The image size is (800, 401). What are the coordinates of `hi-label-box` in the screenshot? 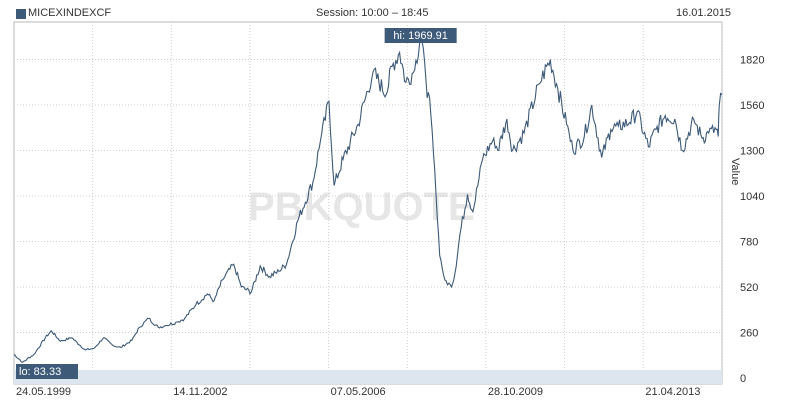 It's located at (420, 35).